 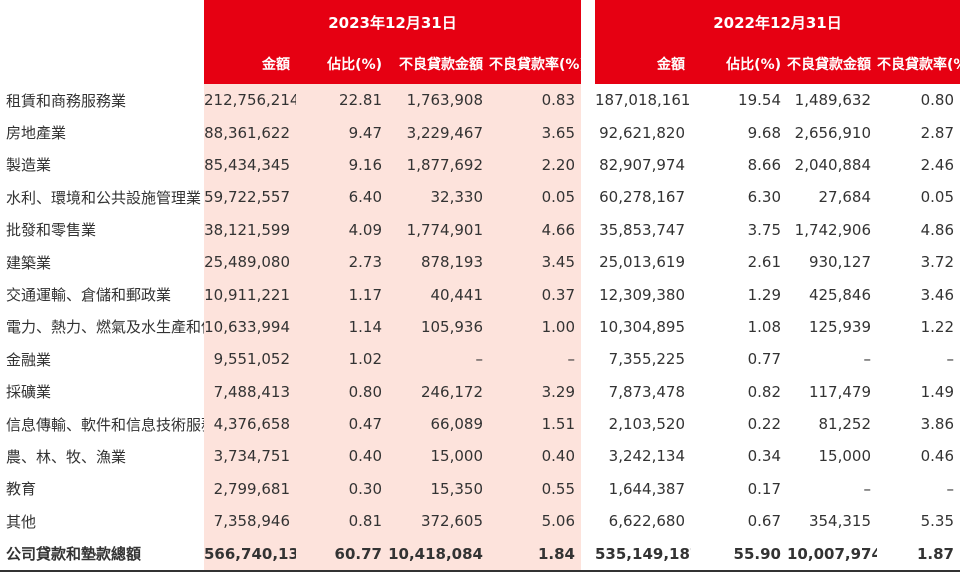 What do you see at coordinates (365, 391) in the screenshot?
I see `share-2023-cell: 0.80` at bounding box center [365, 391].